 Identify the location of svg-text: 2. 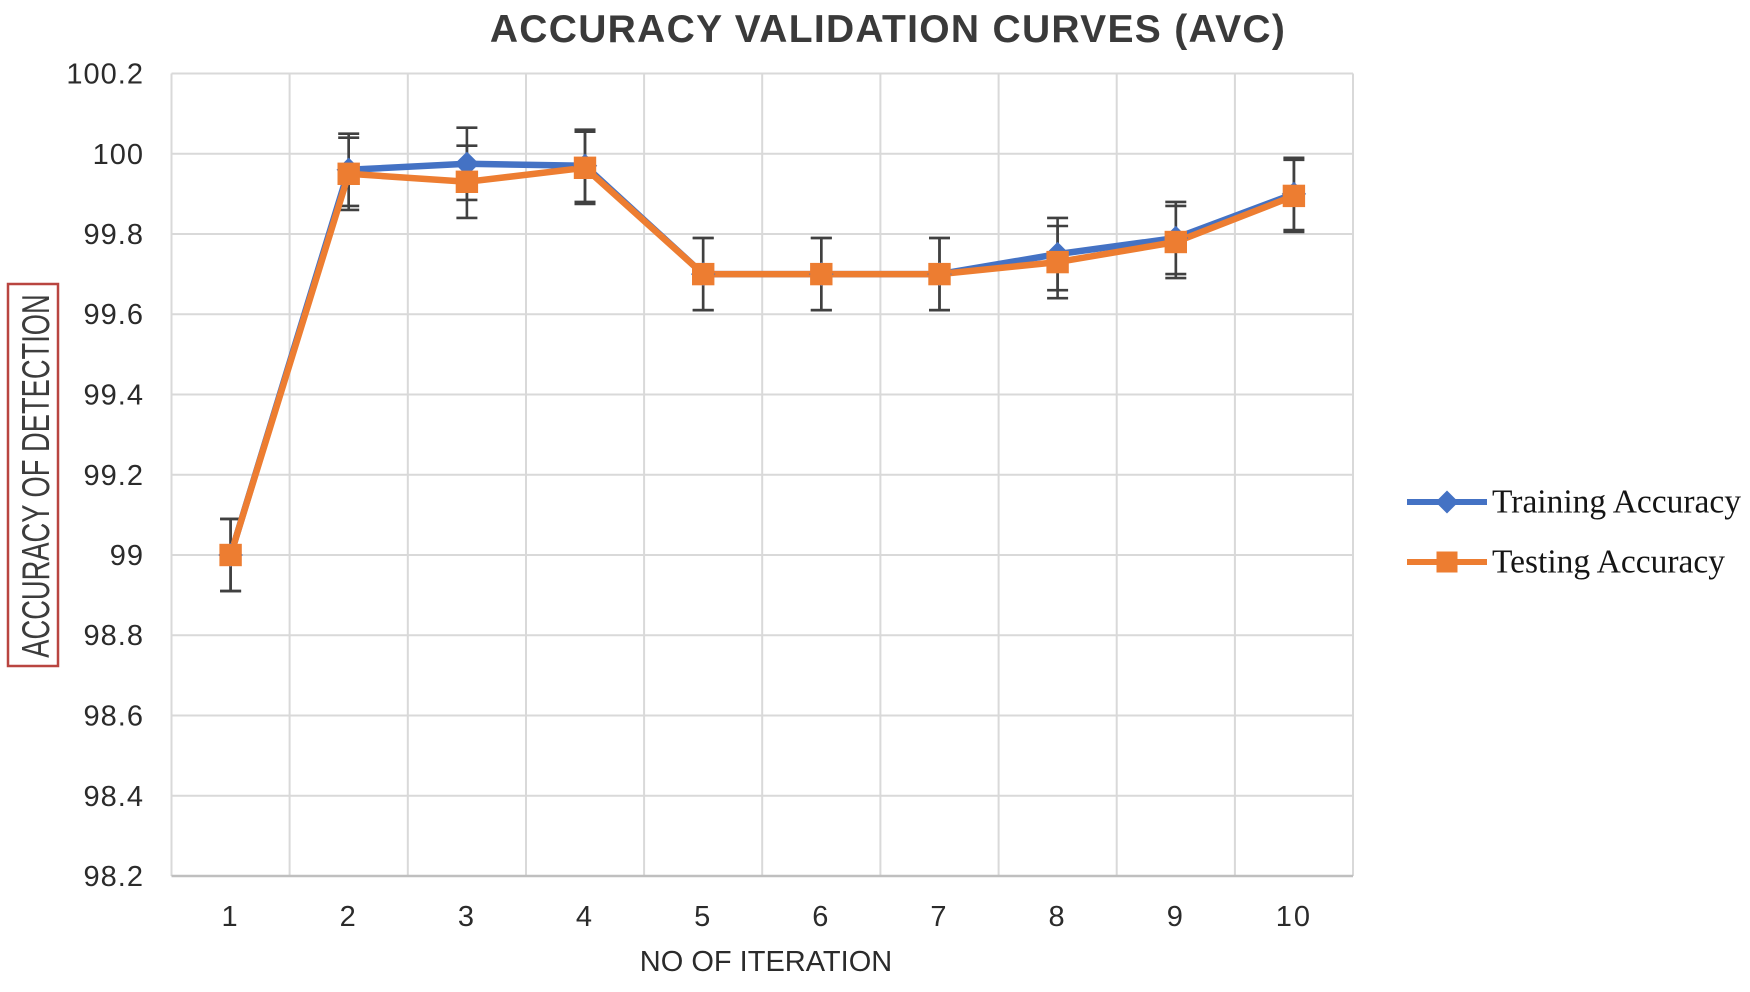
(349, 917).